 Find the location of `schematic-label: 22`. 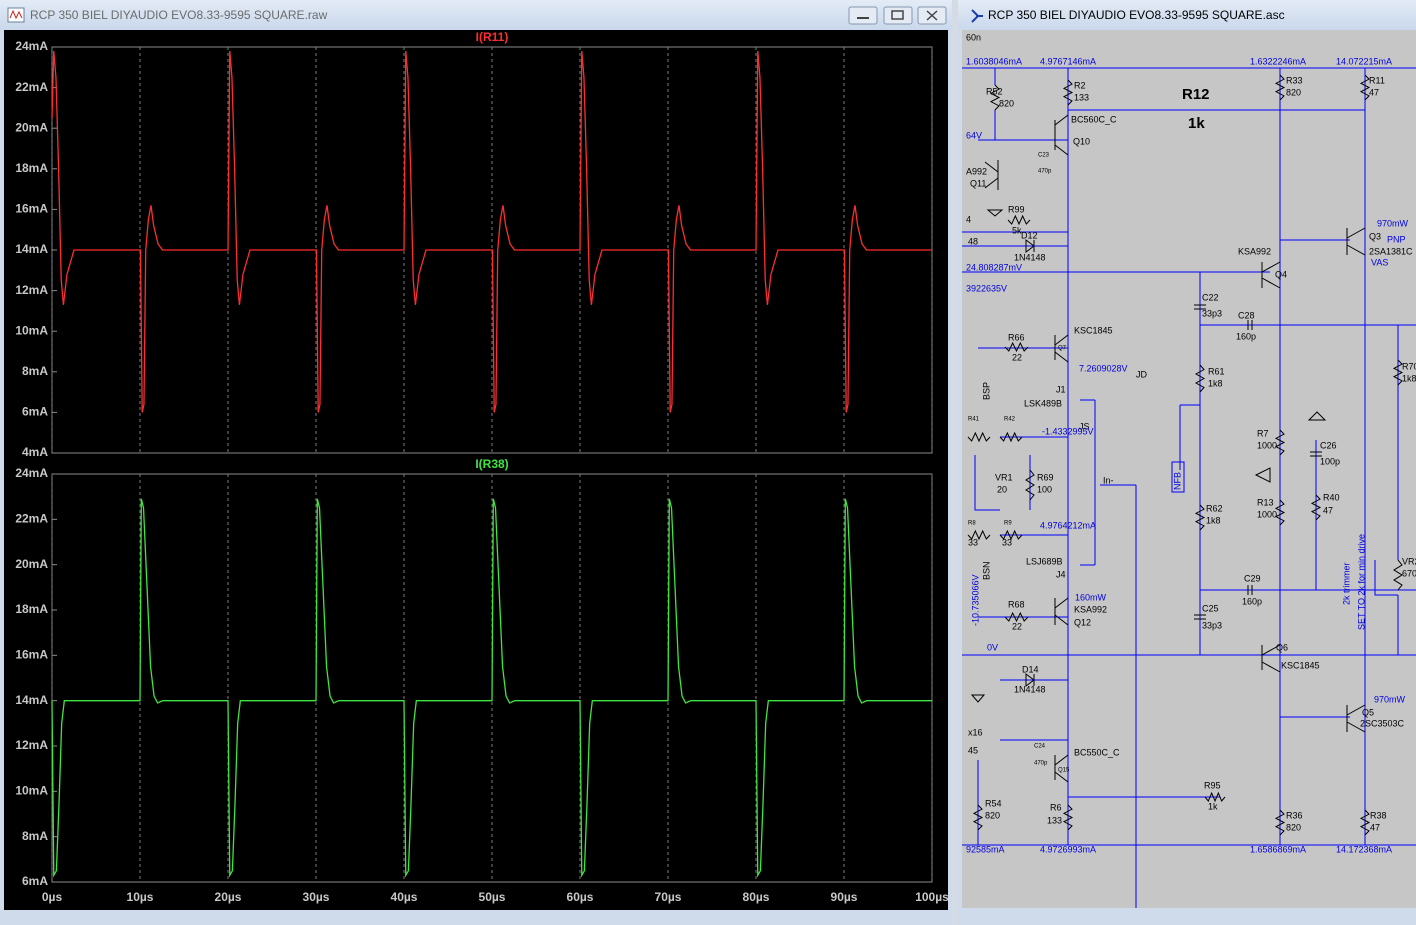

schematic-label: 22 is located at coordinates (1017, 626).